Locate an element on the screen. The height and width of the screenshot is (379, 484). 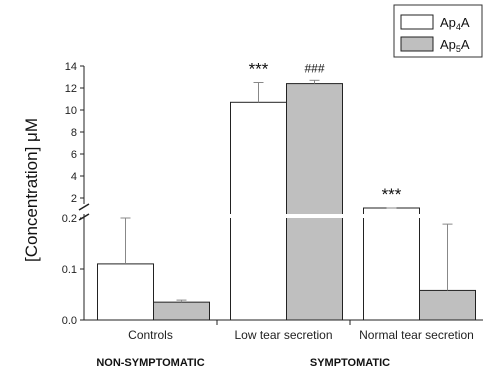
y-tick-label: 14 is located at coordinates (71, 67).